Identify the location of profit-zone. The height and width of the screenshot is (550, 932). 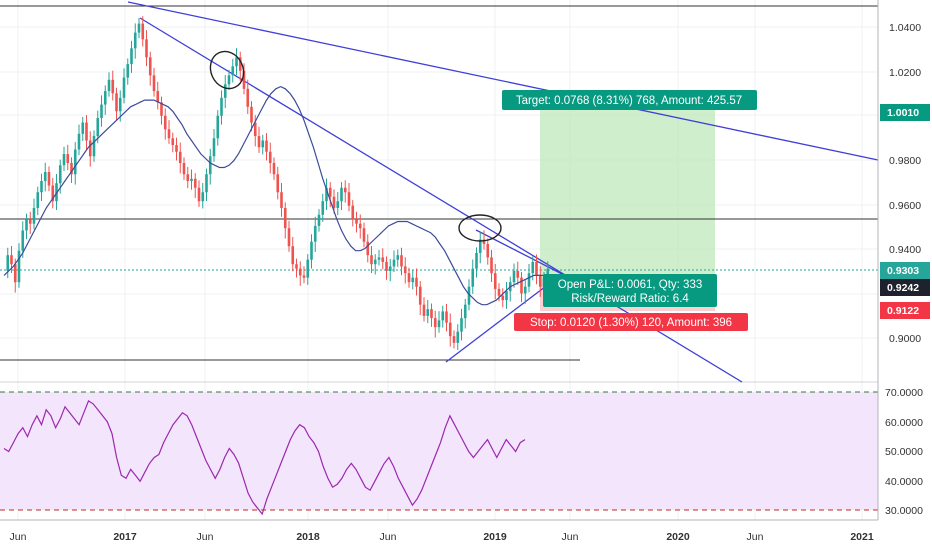
(627, 196).